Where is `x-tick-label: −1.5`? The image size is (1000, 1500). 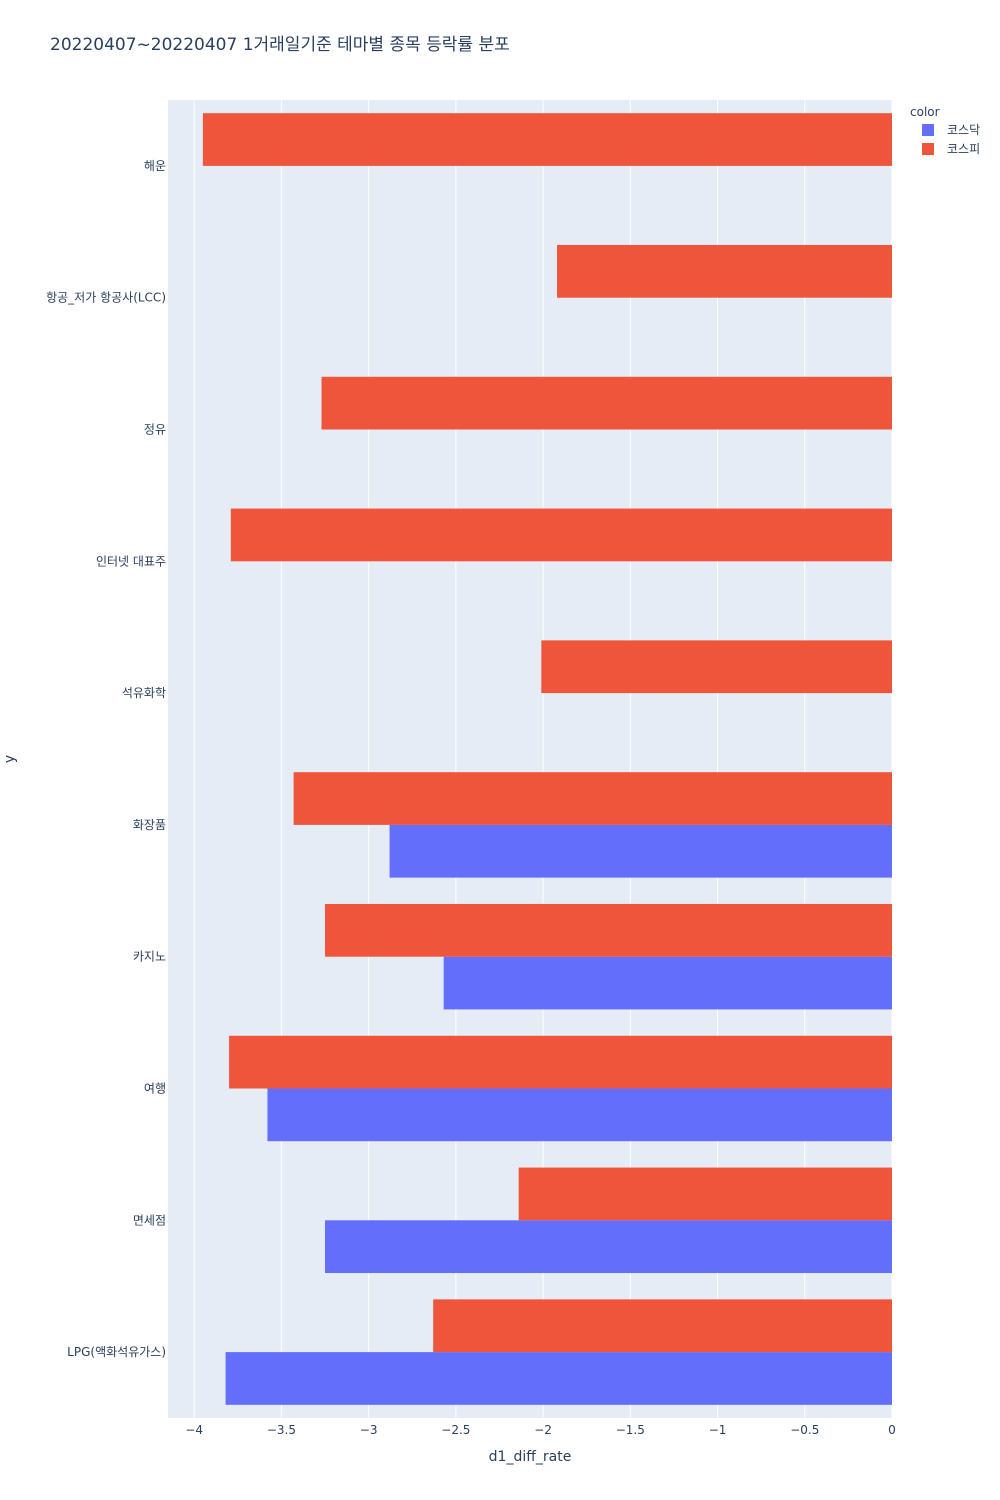
x-tick-label: −1.5 is located at coordinates (630, 1430).